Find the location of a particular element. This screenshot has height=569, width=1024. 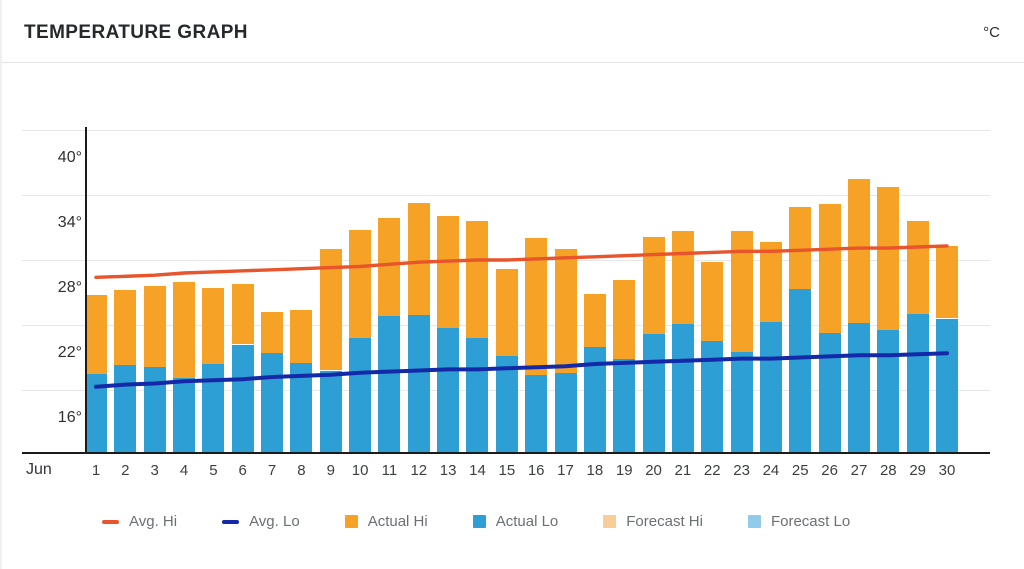

x-axis-day-label: 12 is located at coordinates (419, 470).